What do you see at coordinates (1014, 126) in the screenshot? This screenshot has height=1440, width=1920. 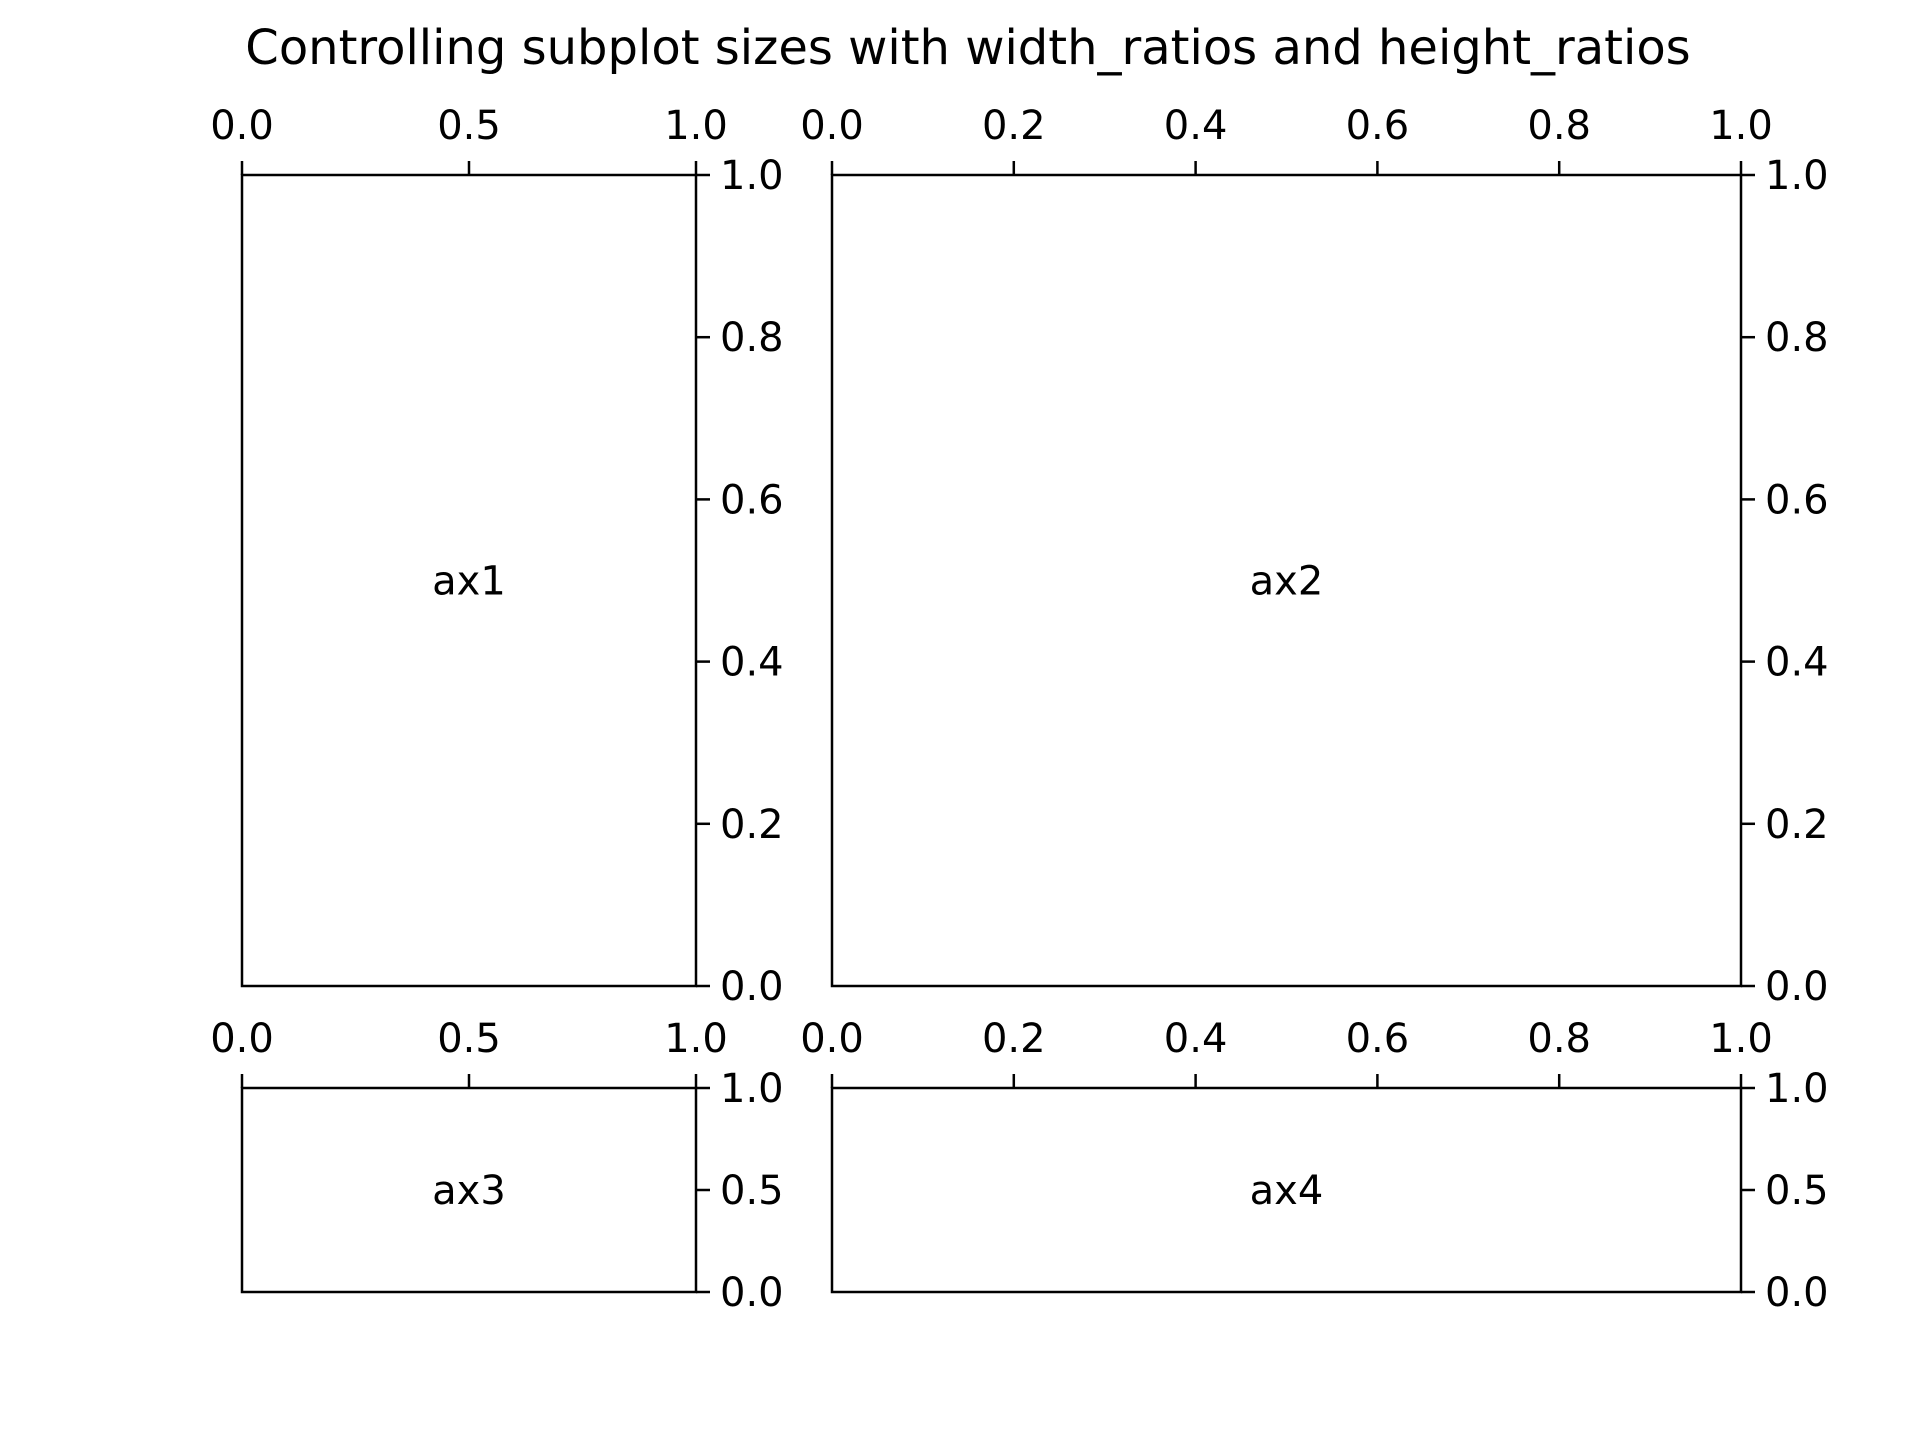 I see `ax2-xtick-label: 0.2` at bounding box center [1014, 126].